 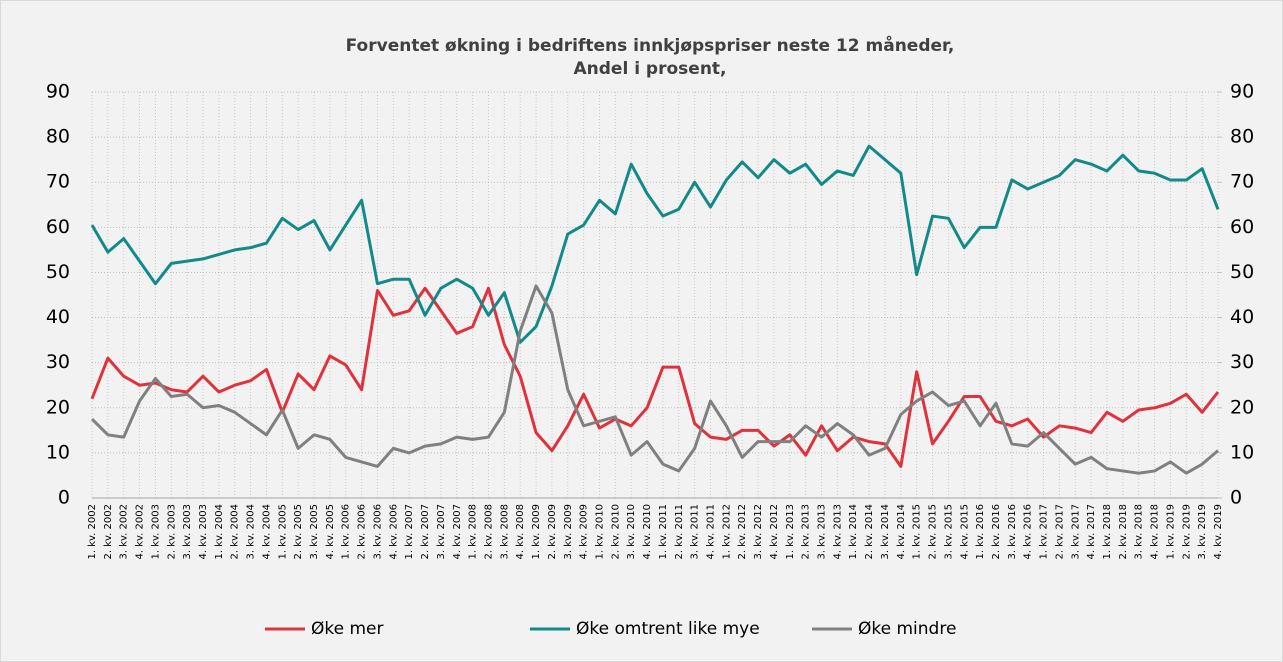 What do you see at coordinates (1170, 531) in the screenshot?
I see `x-tick-label: 1. kv. 2019` at bounding box center [1170, 531].